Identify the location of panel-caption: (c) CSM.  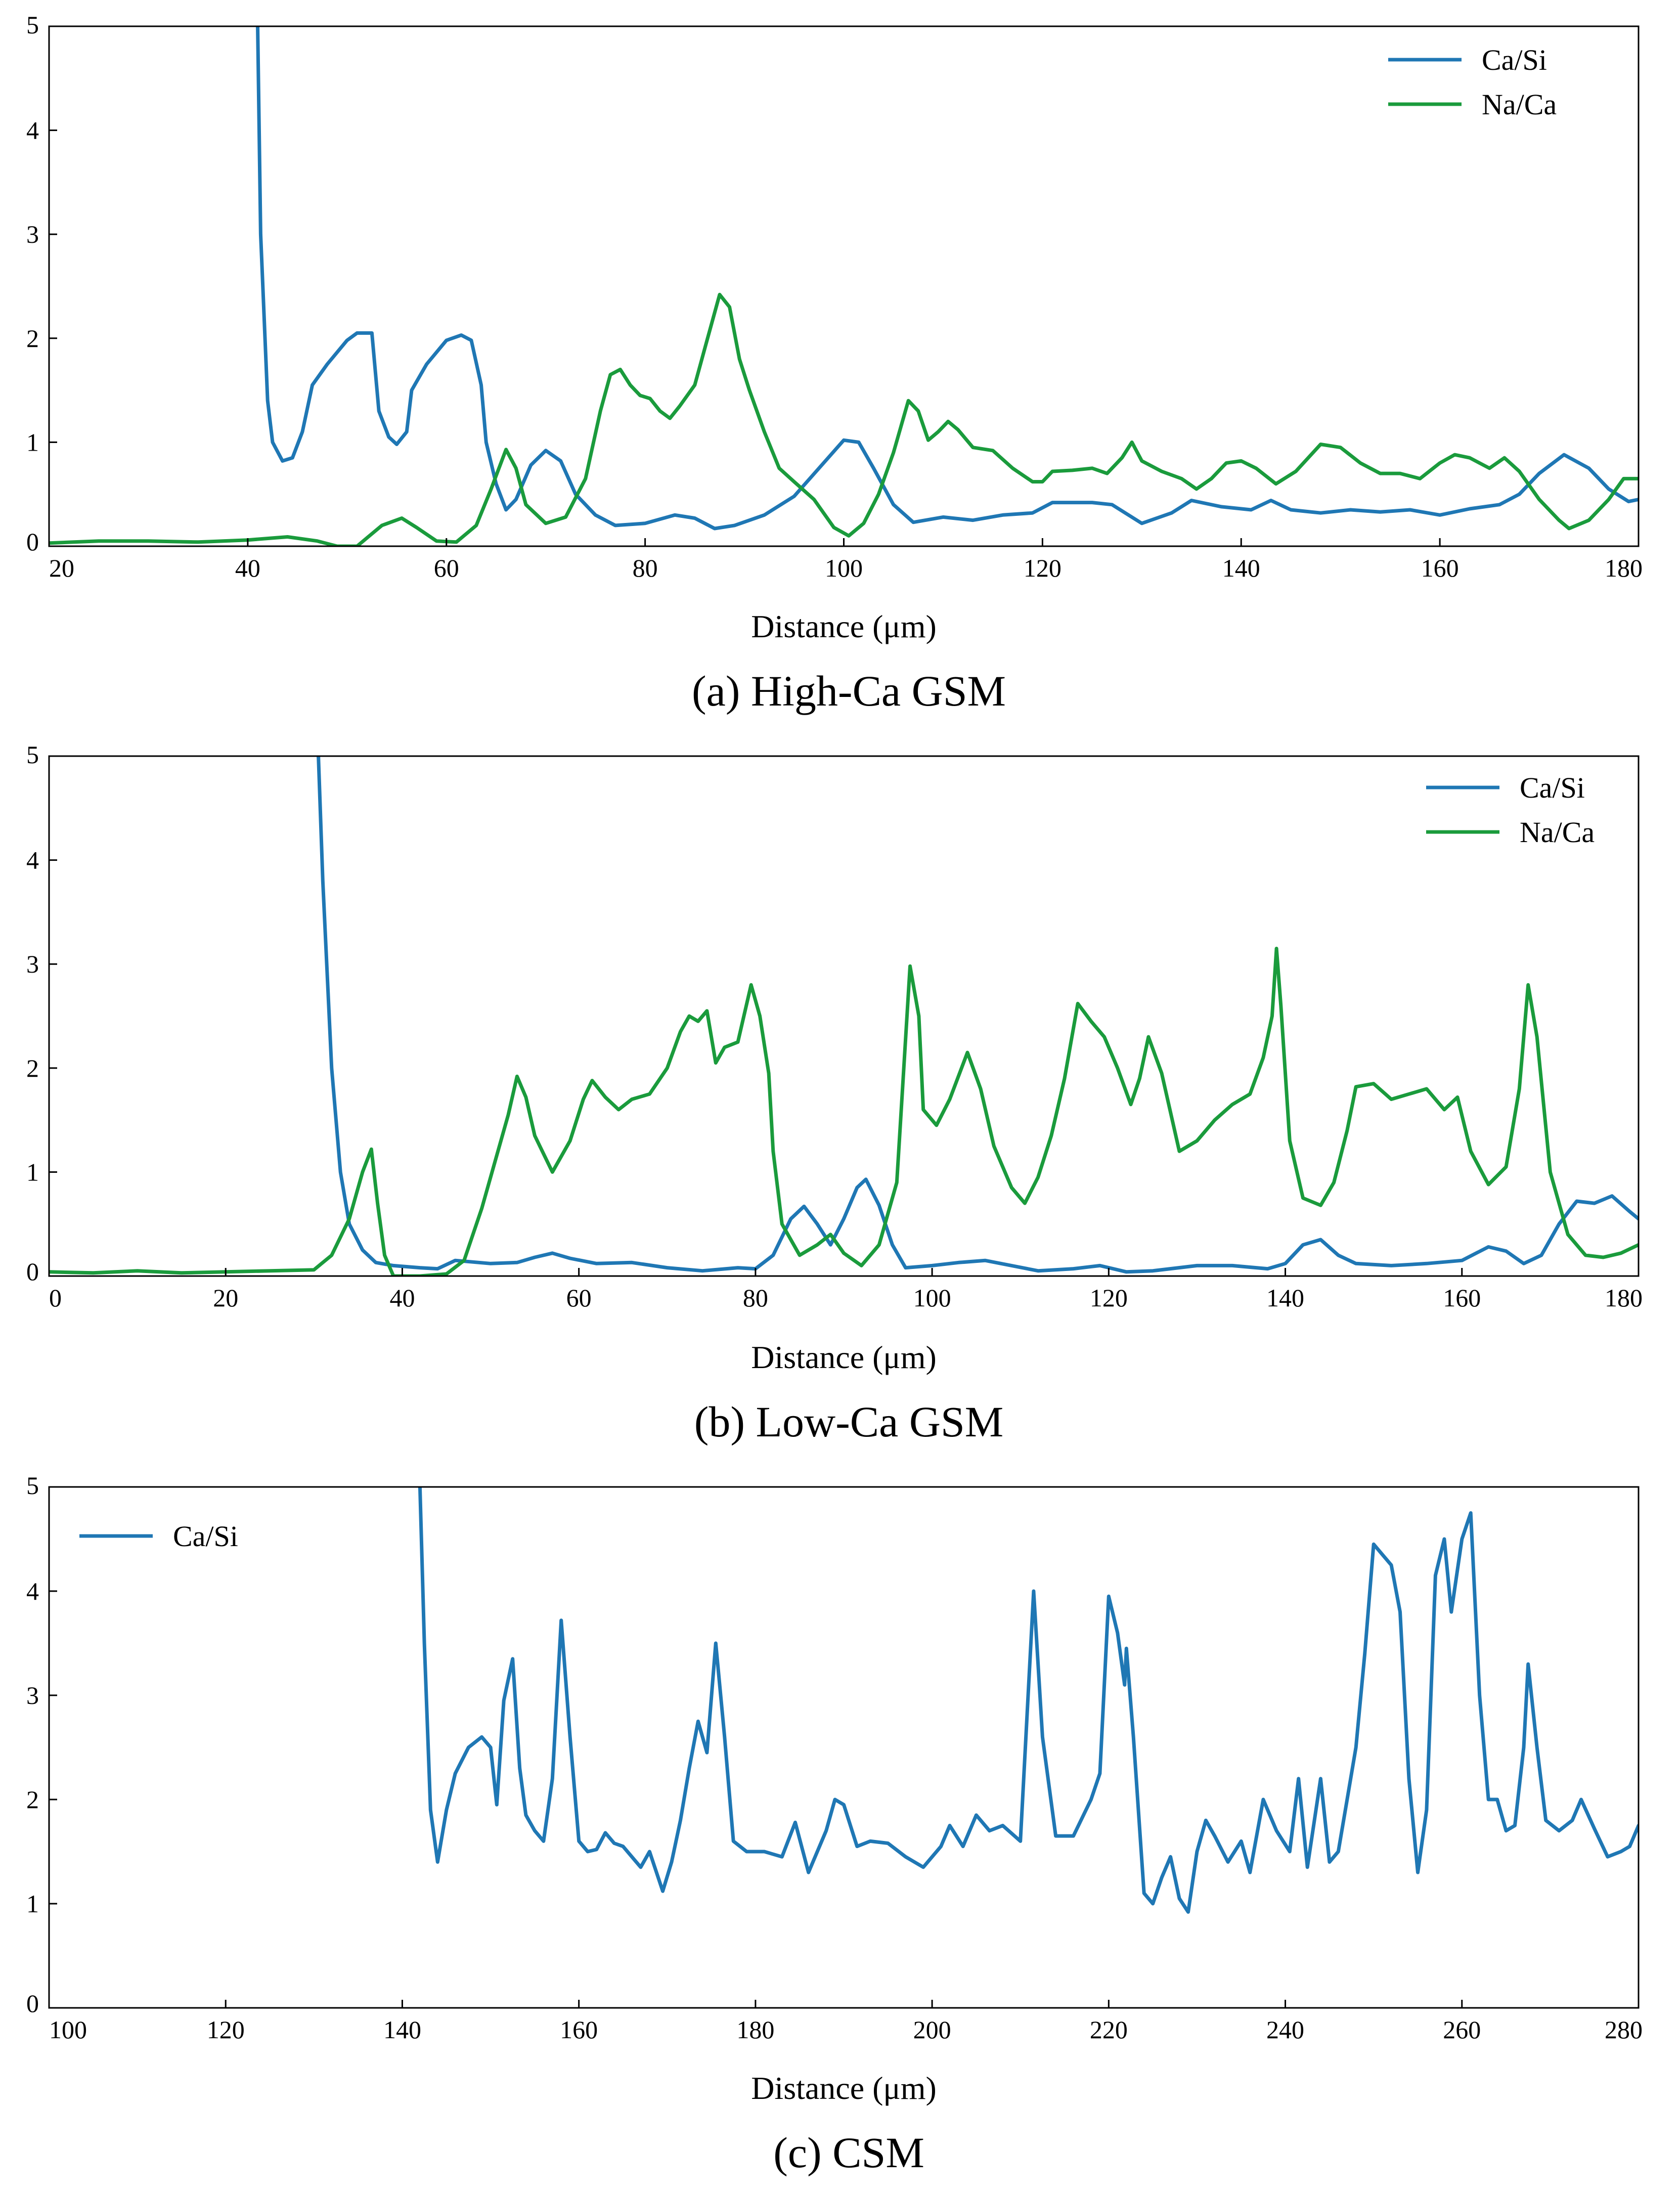
(848, 2152).